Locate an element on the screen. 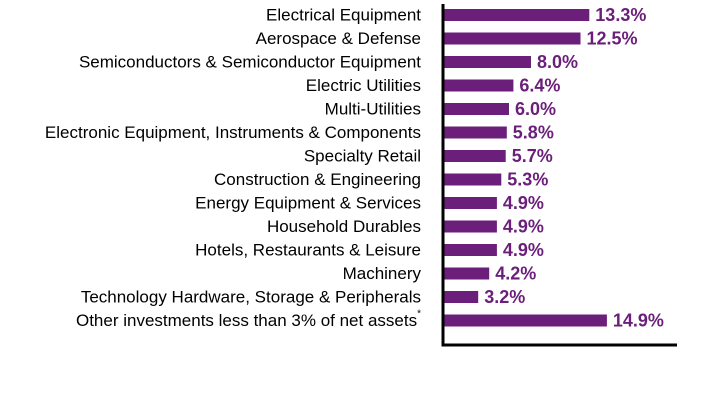  value-label: 8.0% is located at coordinates (557, 62).